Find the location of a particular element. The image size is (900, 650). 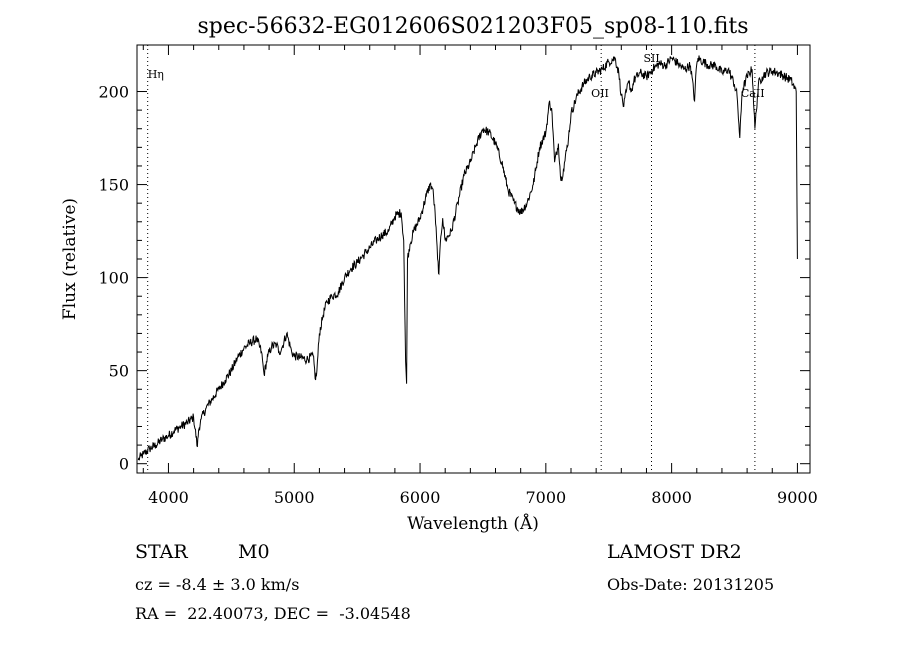

x-tick-label: 6000 is located at coordinates (420, 497).